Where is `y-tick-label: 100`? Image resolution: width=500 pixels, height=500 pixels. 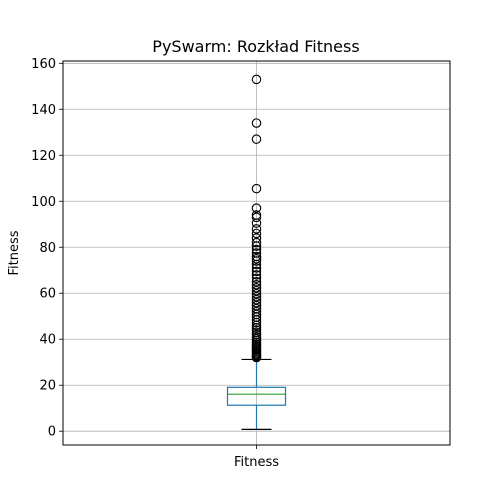 y-tick-label: 100 is located at coordinates (43, 202).